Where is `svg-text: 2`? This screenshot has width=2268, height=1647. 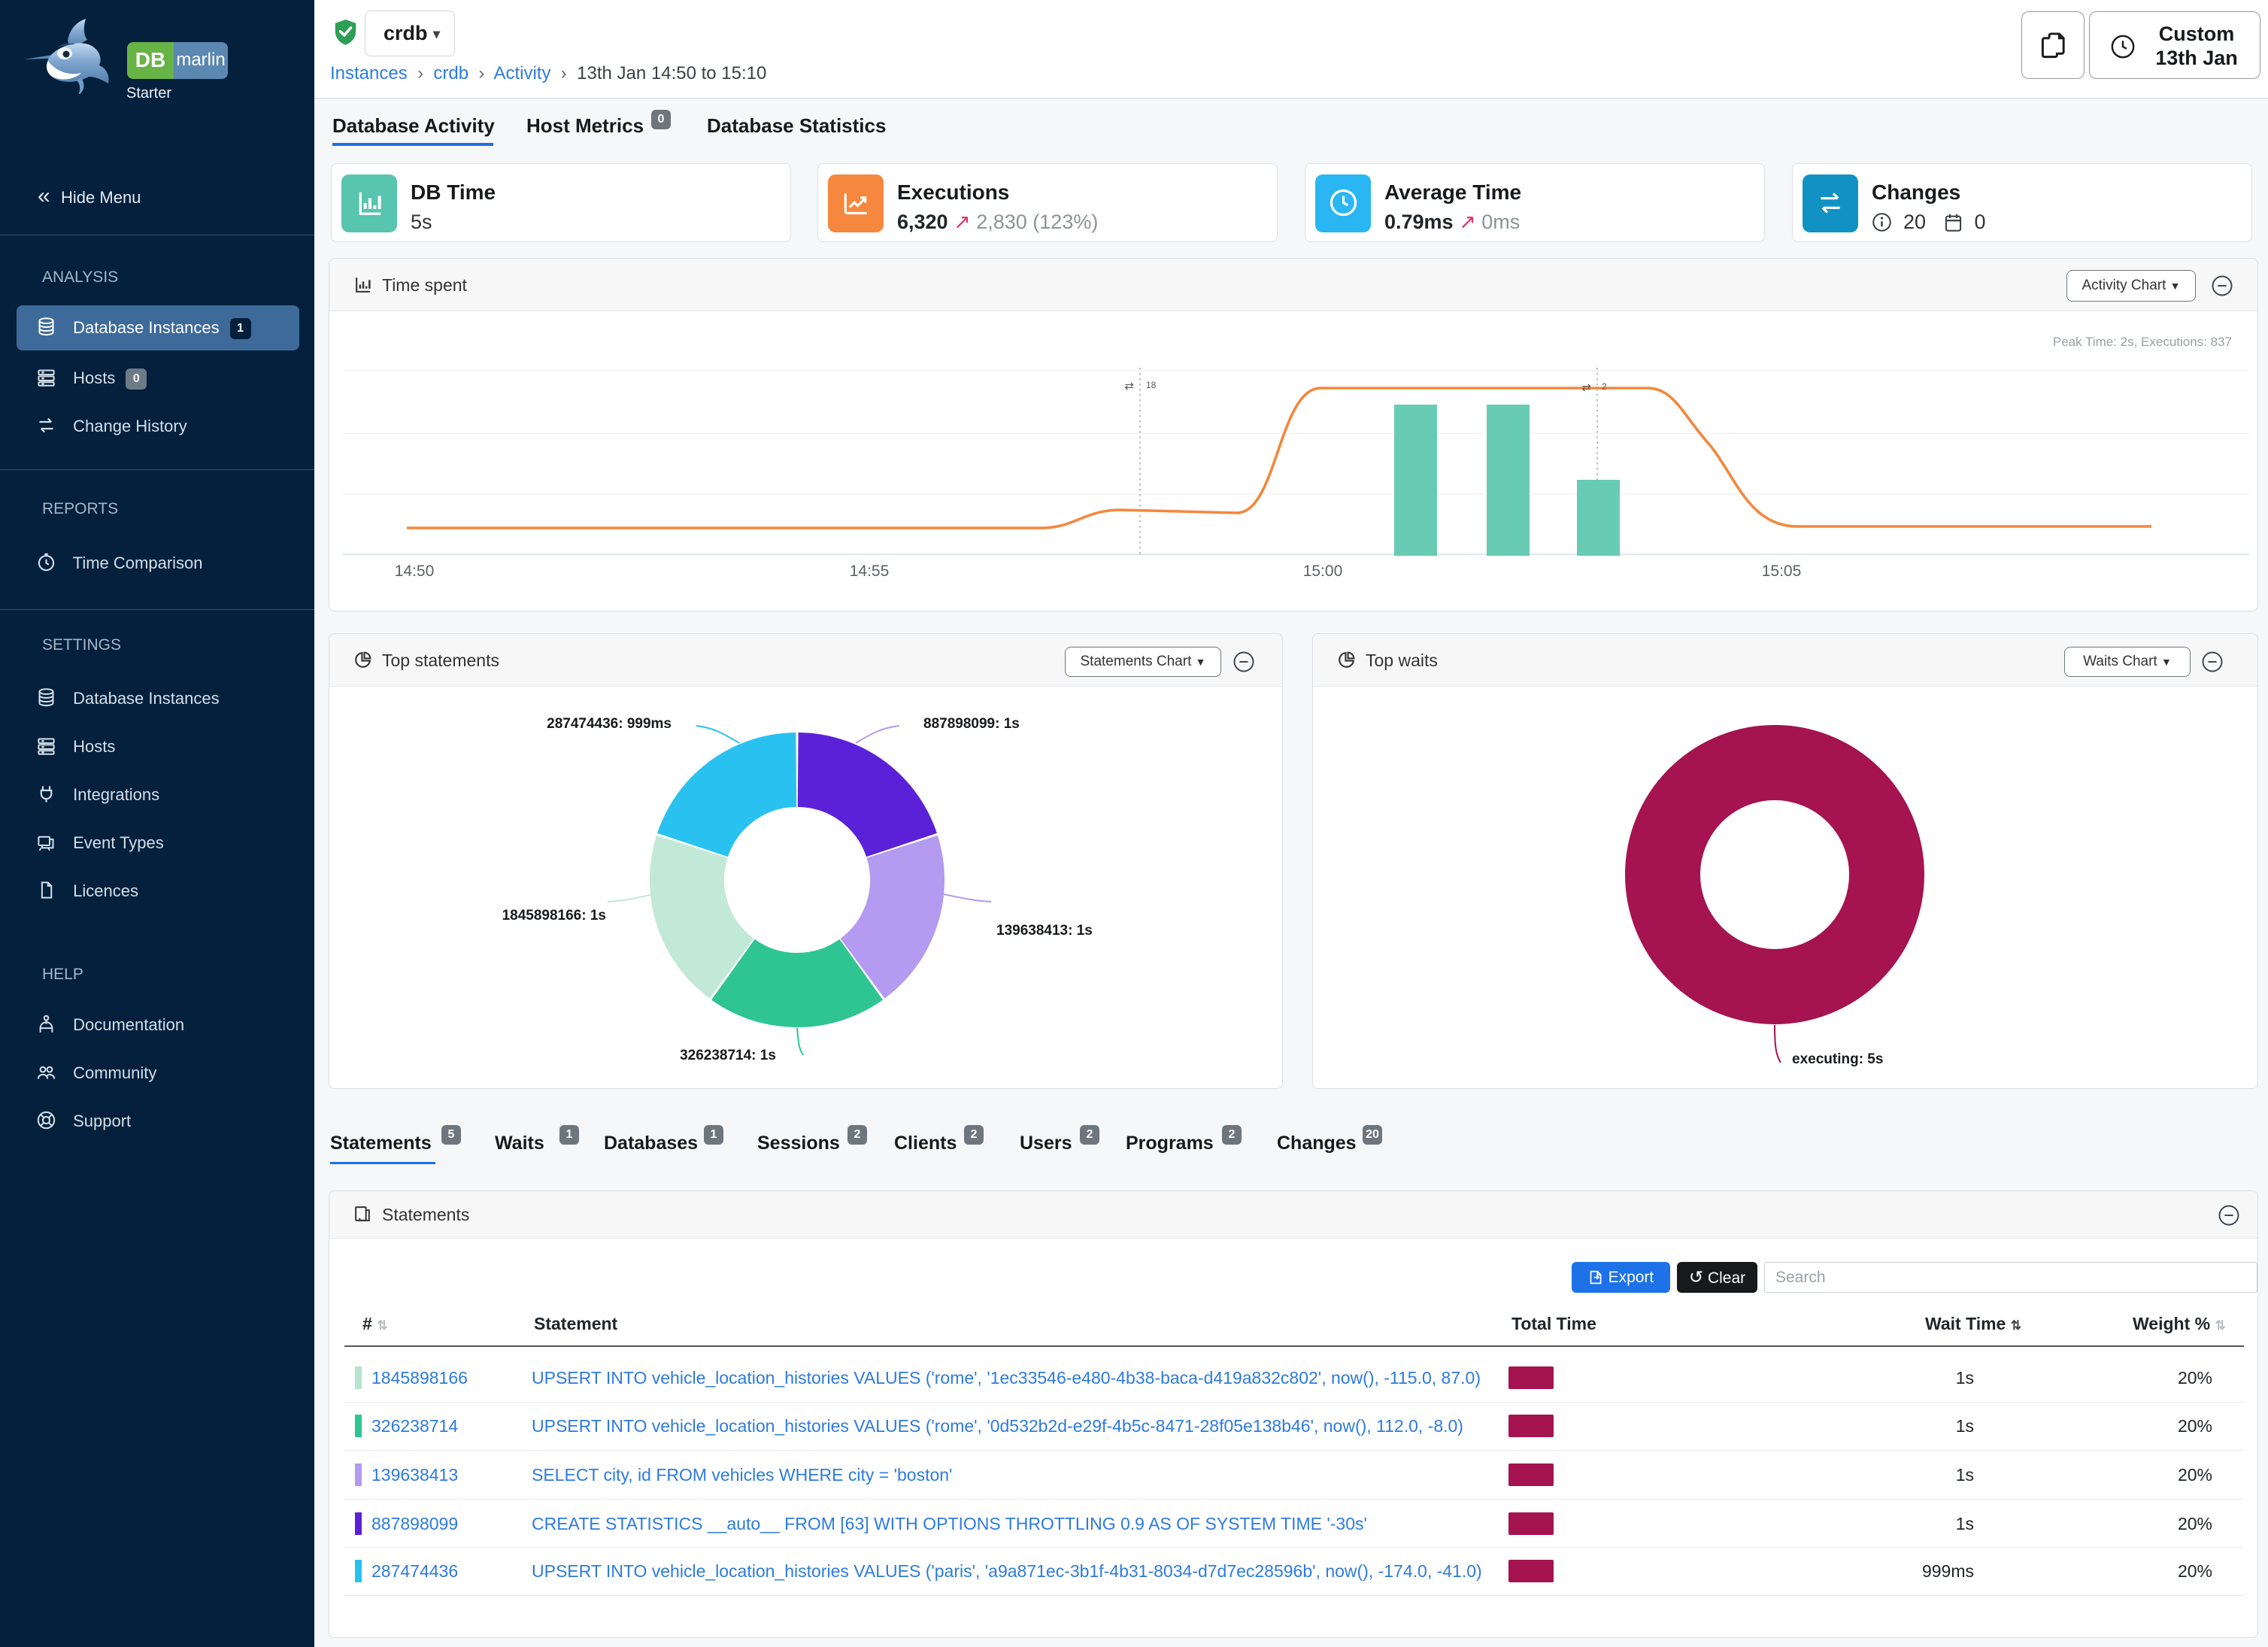 svg-text: 2 is located at coordinates (1604, 386).